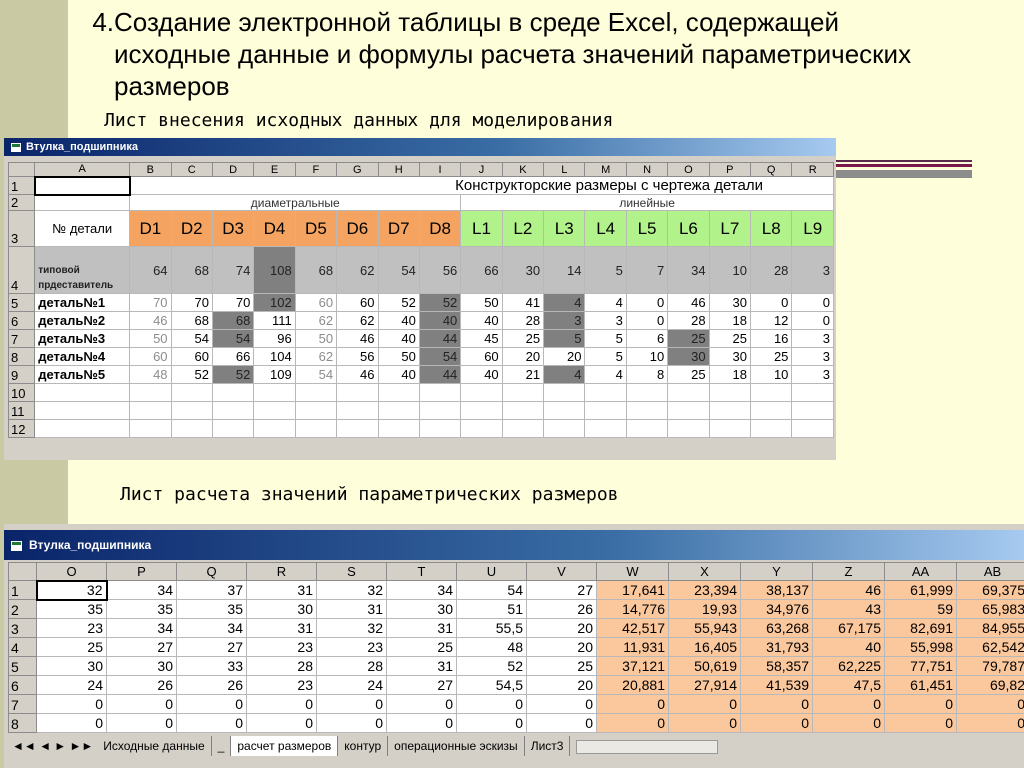 This screenshot has width=1024, height=768. What do you see at coordinates (730, 270) in the screenshot?
I see `typical-value: 10` at bounding box center [730, 270].